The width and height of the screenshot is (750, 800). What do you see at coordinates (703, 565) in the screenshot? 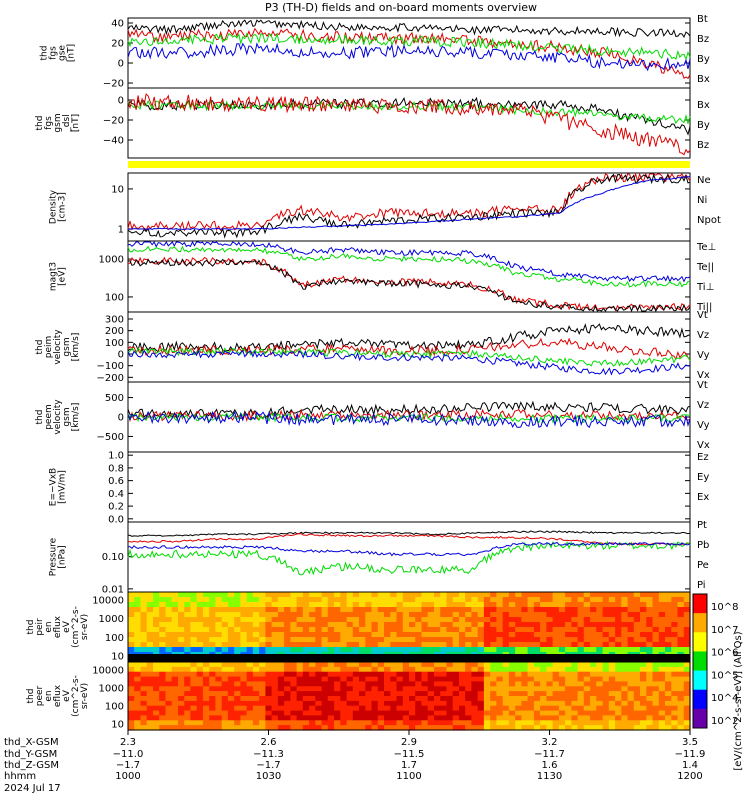
I see `legend-Pe: Pe` at bounding box center [703, 565].